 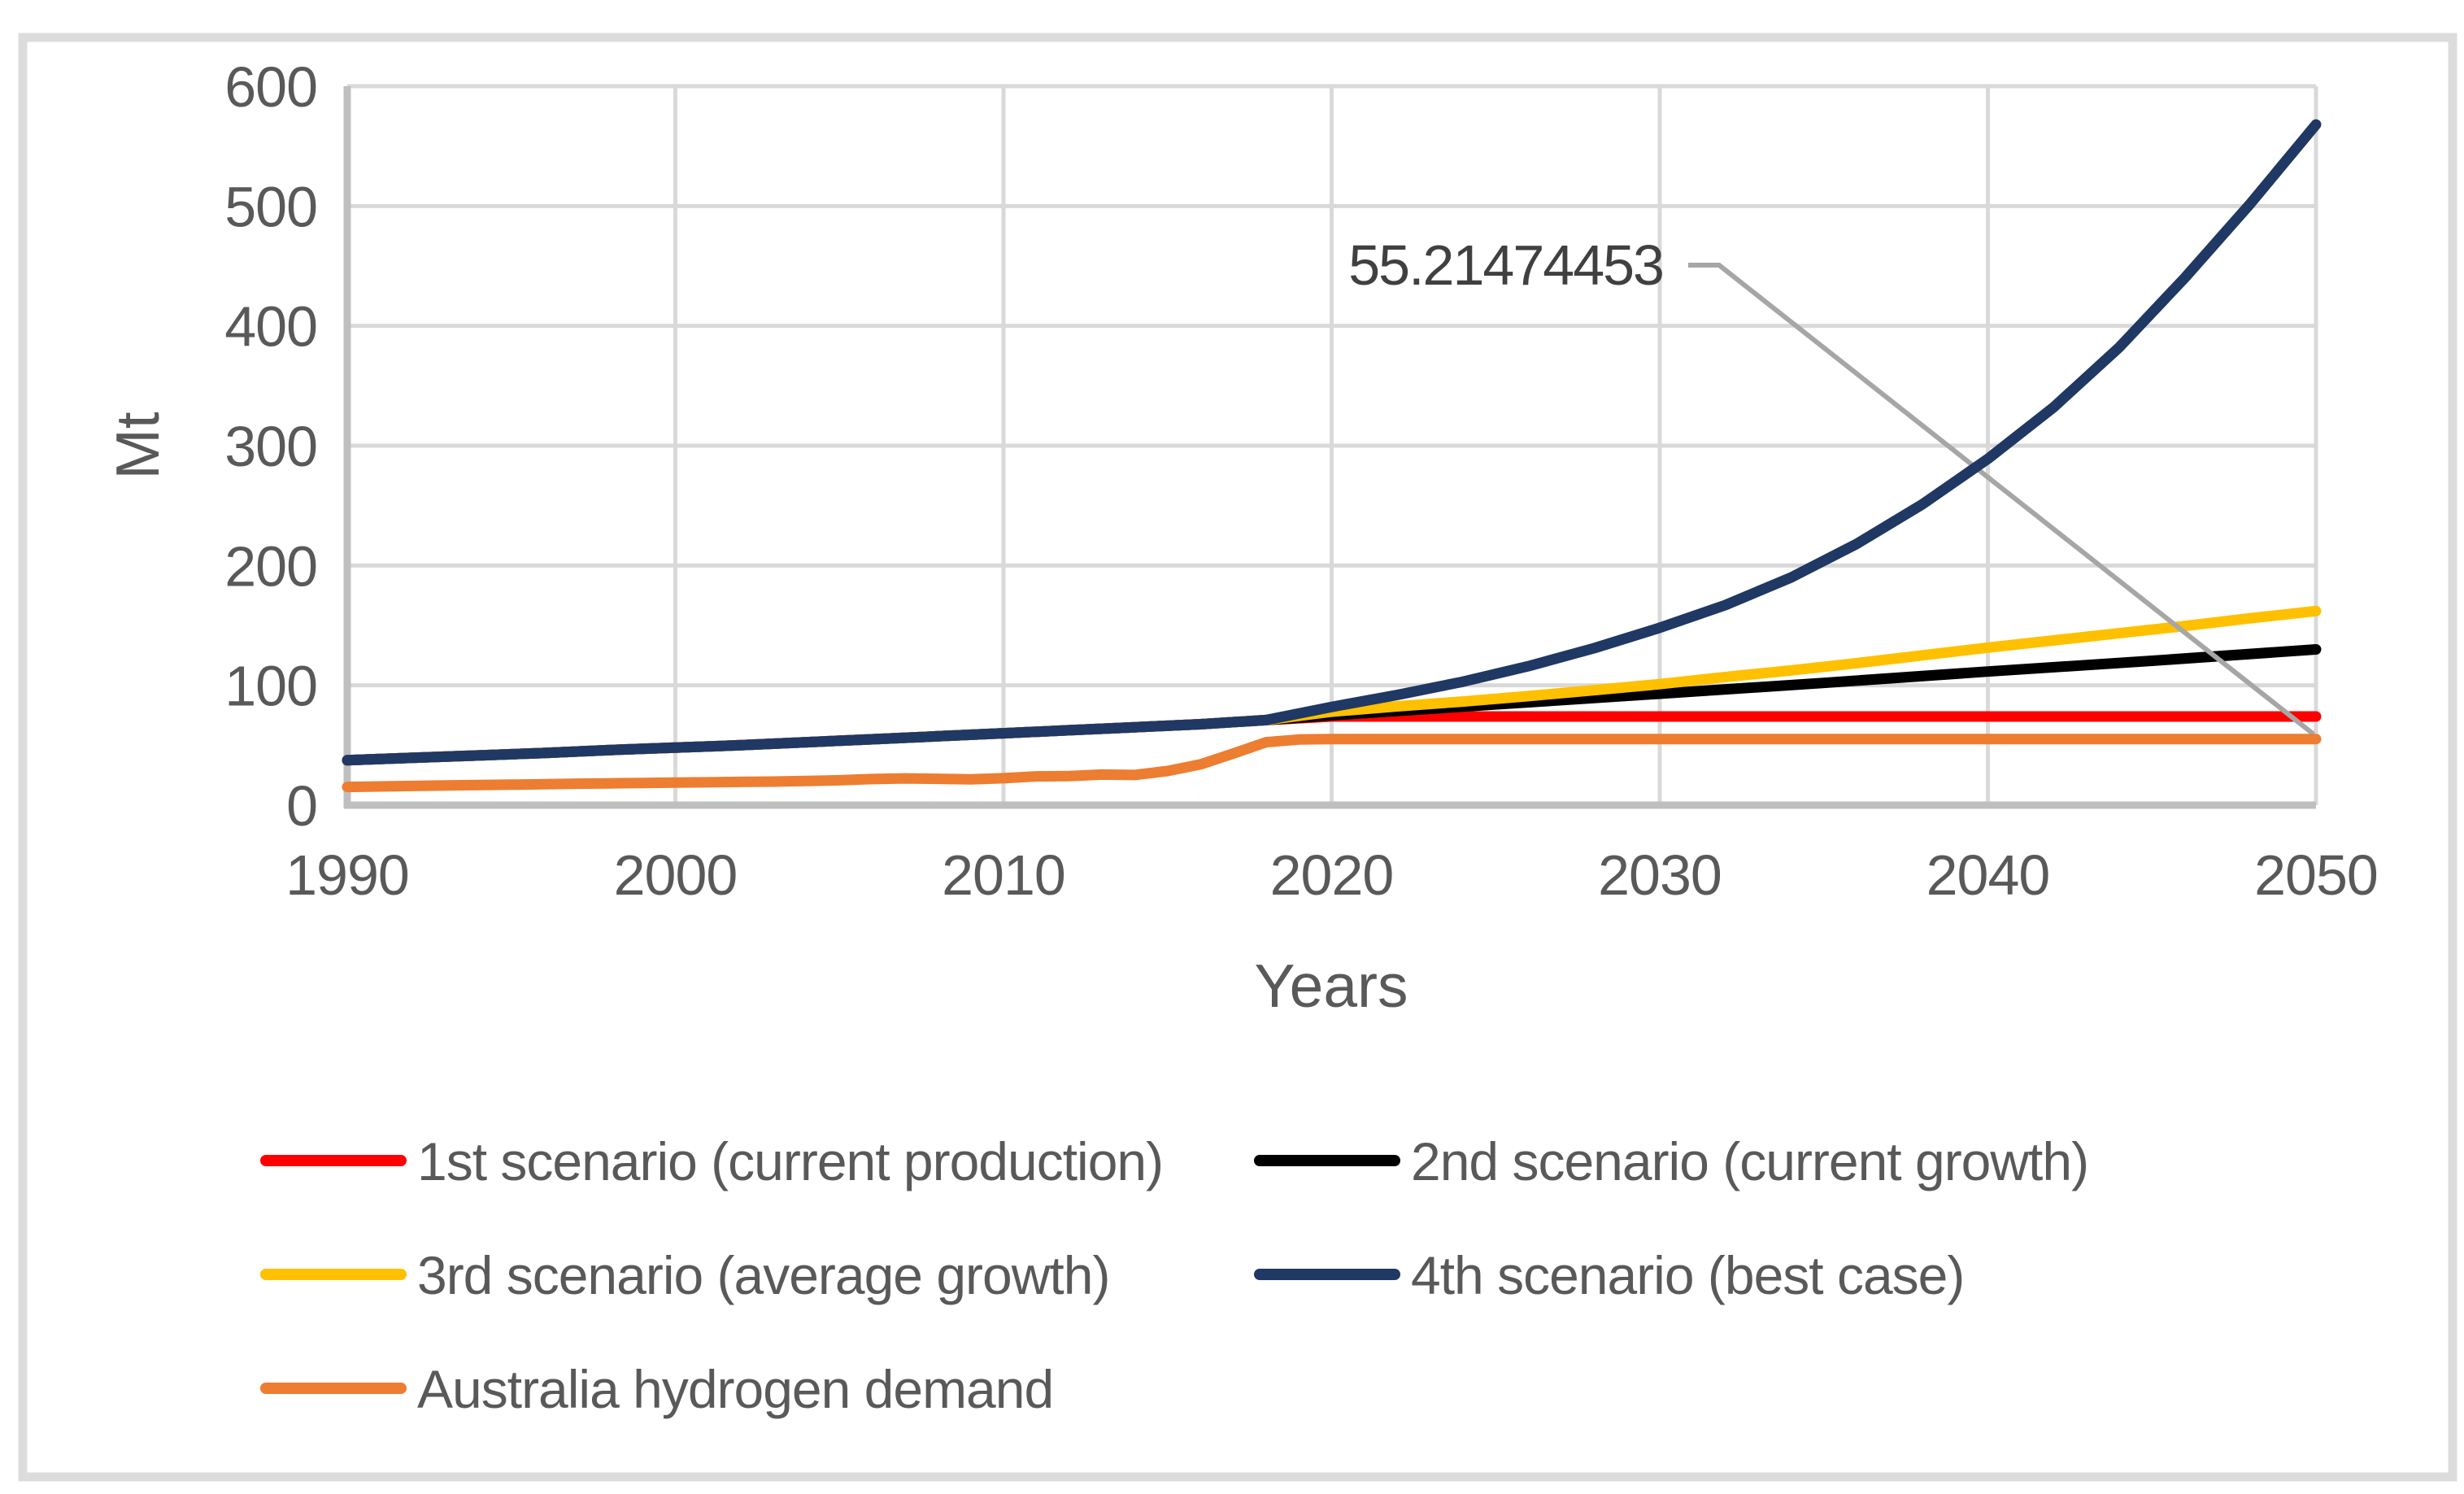 What do you see at coordinates (1988, 875) in the screenshot?
I see `x-tick-2040: 2040` at bounding box center [1988, 875].